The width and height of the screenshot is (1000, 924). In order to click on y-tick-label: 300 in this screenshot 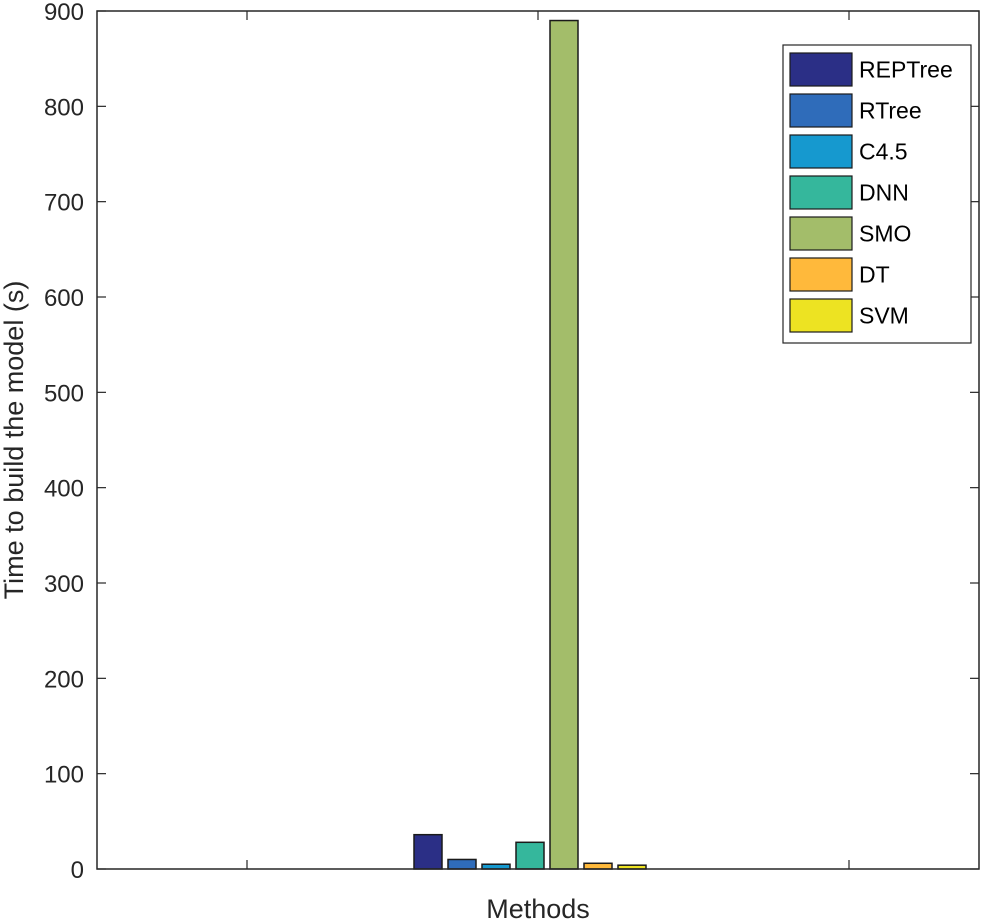, I will do `click(64, 584)`.